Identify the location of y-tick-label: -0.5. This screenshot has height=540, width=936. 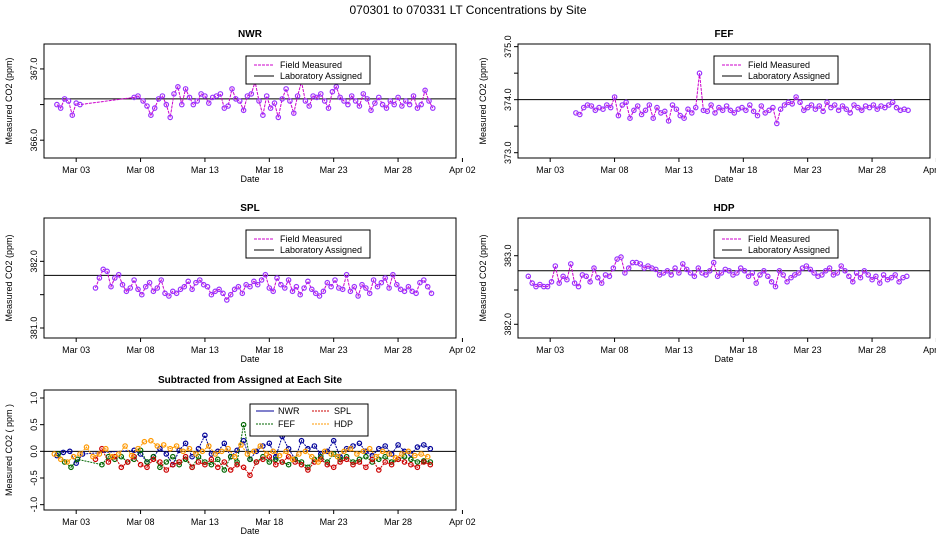
(34, 478).